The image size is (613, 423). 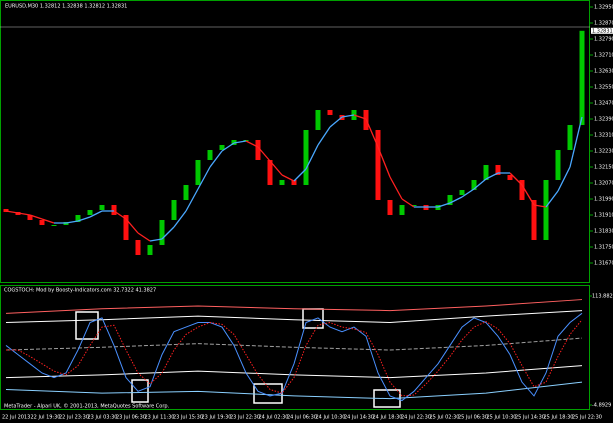 I want to click on x-tick-label: 22 Jul 2013, so click(x=16, y=418).